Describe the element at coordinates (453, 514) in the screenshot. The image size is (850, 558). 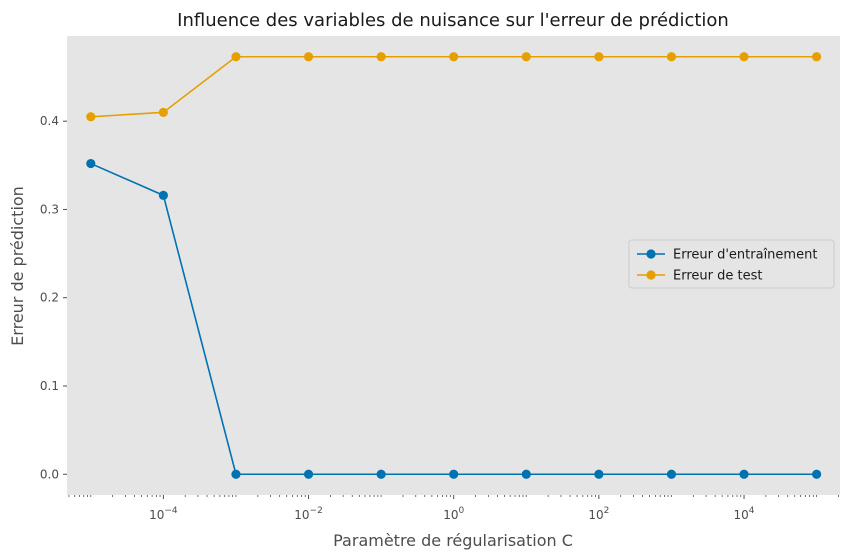
I see `x-tick-label: 10⁰` at that location.